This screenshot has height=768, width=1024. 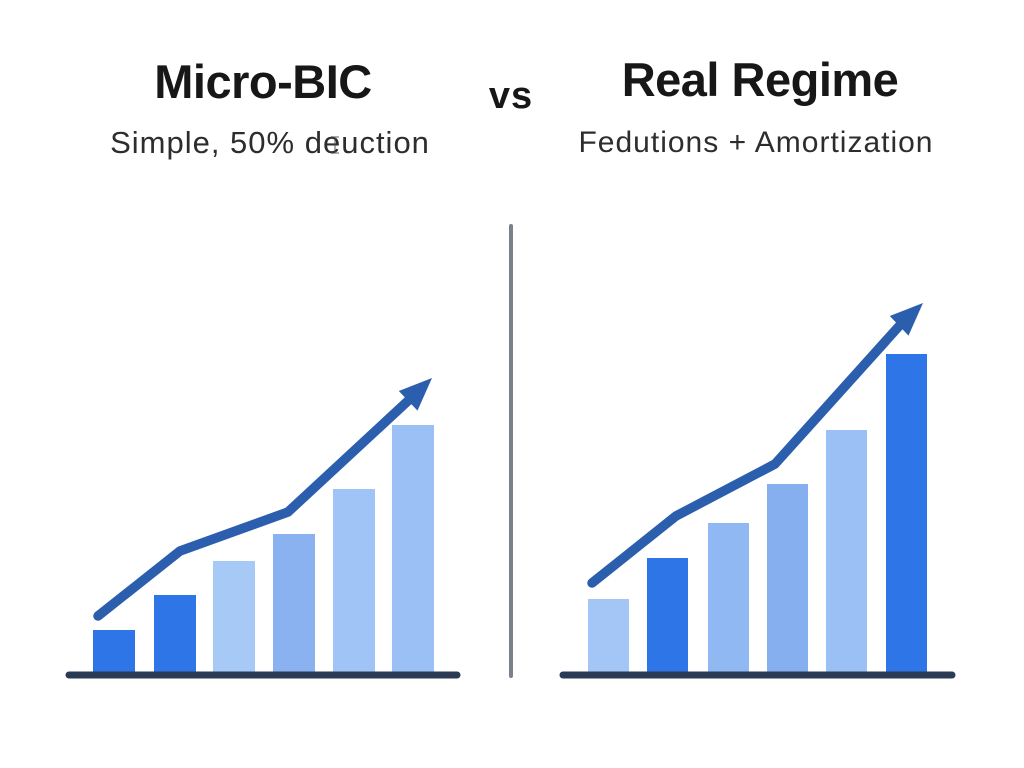 What do you see at coordinates (263, 81) in the screenshot?
I see `left-chart-title: Micro-BIC` at bounding box center [263, 81].